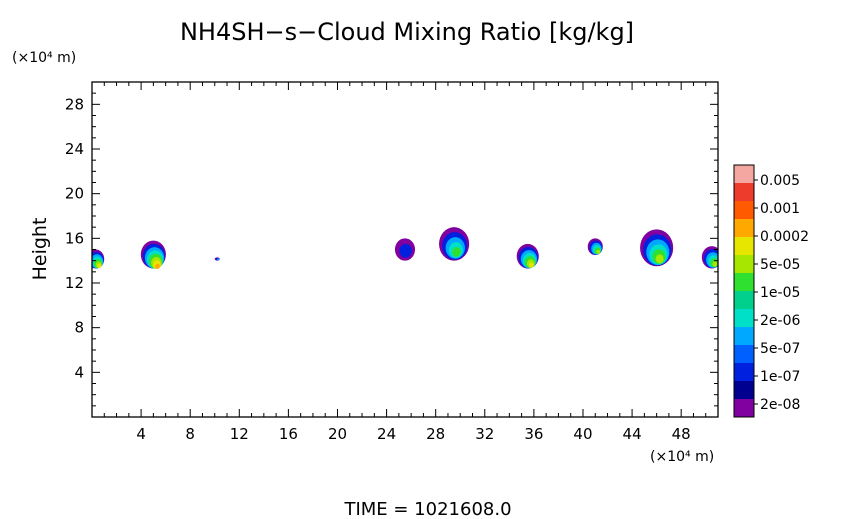 The height and width of the screenshot is (519, 854). What do you see at coordinates (74, 149) in the screenshot?
I see `y-tick-label: 24` at bounding box center [74, 149].